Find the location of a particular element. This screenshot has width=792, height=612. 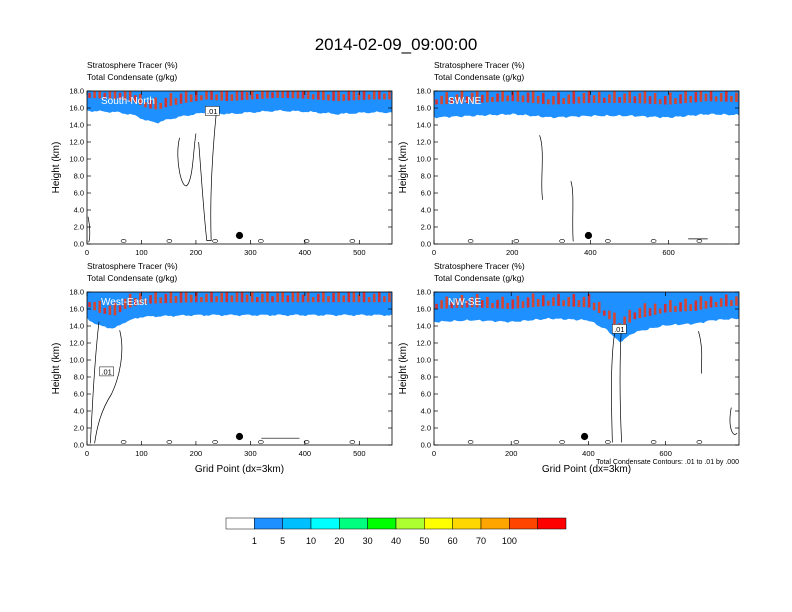

x-tick-label: 100 is located at coordinates (141, 453).